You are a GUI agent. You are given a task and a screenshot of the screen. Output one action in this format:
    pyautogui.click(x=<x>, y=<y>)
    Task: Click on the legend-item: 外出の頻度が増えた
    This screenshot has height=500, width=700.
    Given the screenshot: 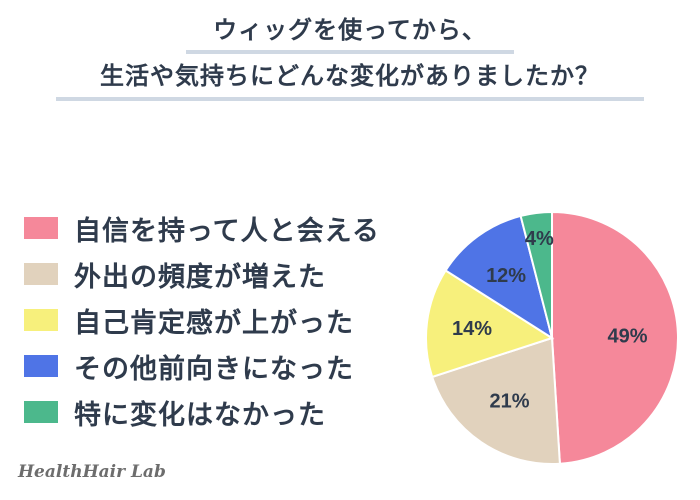 What is the action you would take?
    pyautogui.click(x=202, y=274)
    